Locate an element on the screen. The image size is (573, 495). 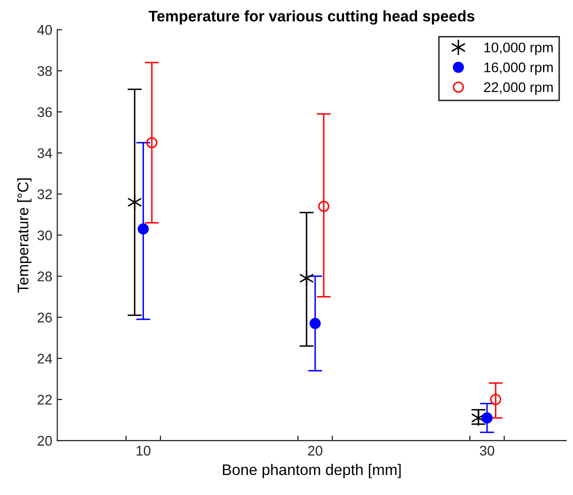
x-axis-title: Bone phantom depth [mm] is located at coordinates (311, 471).